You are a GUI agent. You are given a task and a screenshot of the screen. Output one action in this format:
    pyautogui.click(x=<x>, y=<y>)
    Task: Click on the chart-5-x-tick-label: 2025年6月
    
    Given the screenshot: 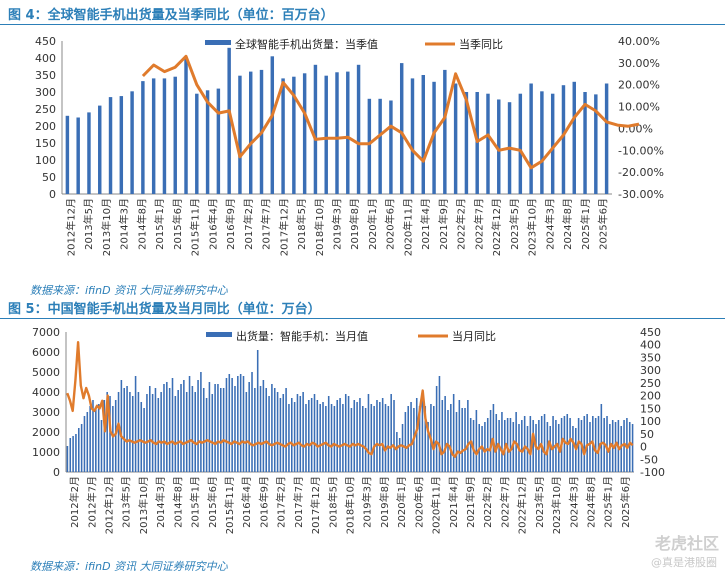 What is the action you would take?
    pyautogui.click(x=625, y=502)
    